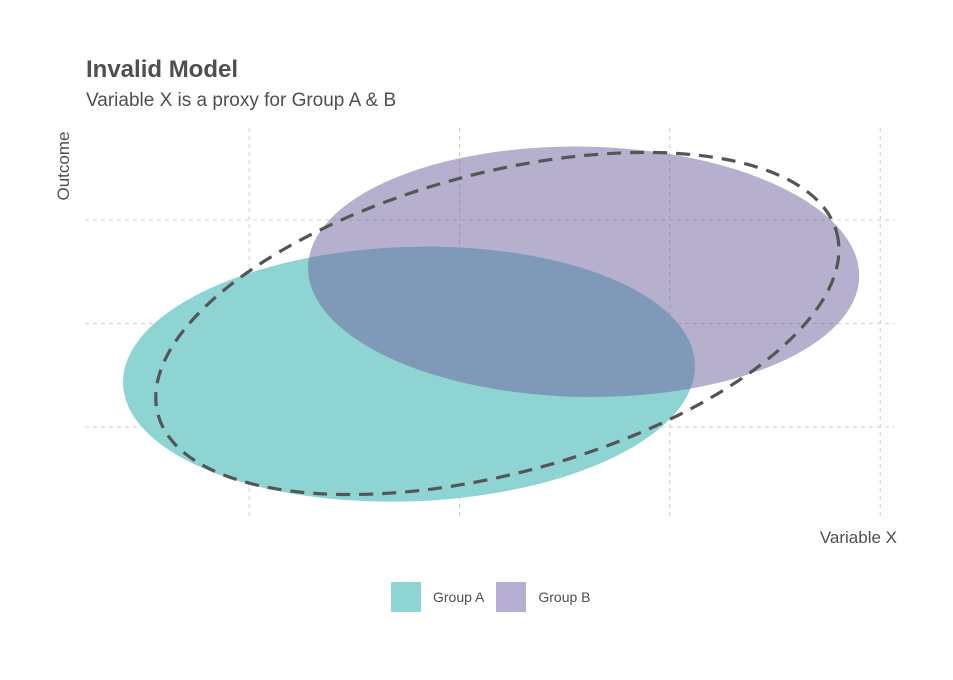  What do you see at coordinates (406, 597) in the screenshot?
I see `legend-key-group-a` at bounding box center [406, 597].